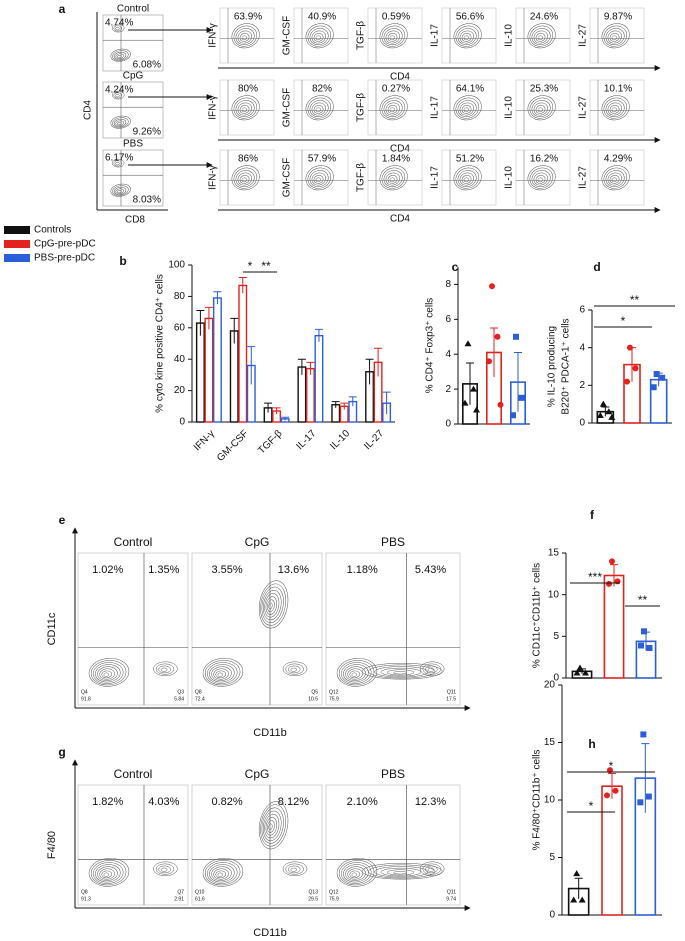 This screenshot has width=685, height=941. Describe the element at coordinates (400, 219) in the screenshot. I see `axis-label: CD4` at that location.